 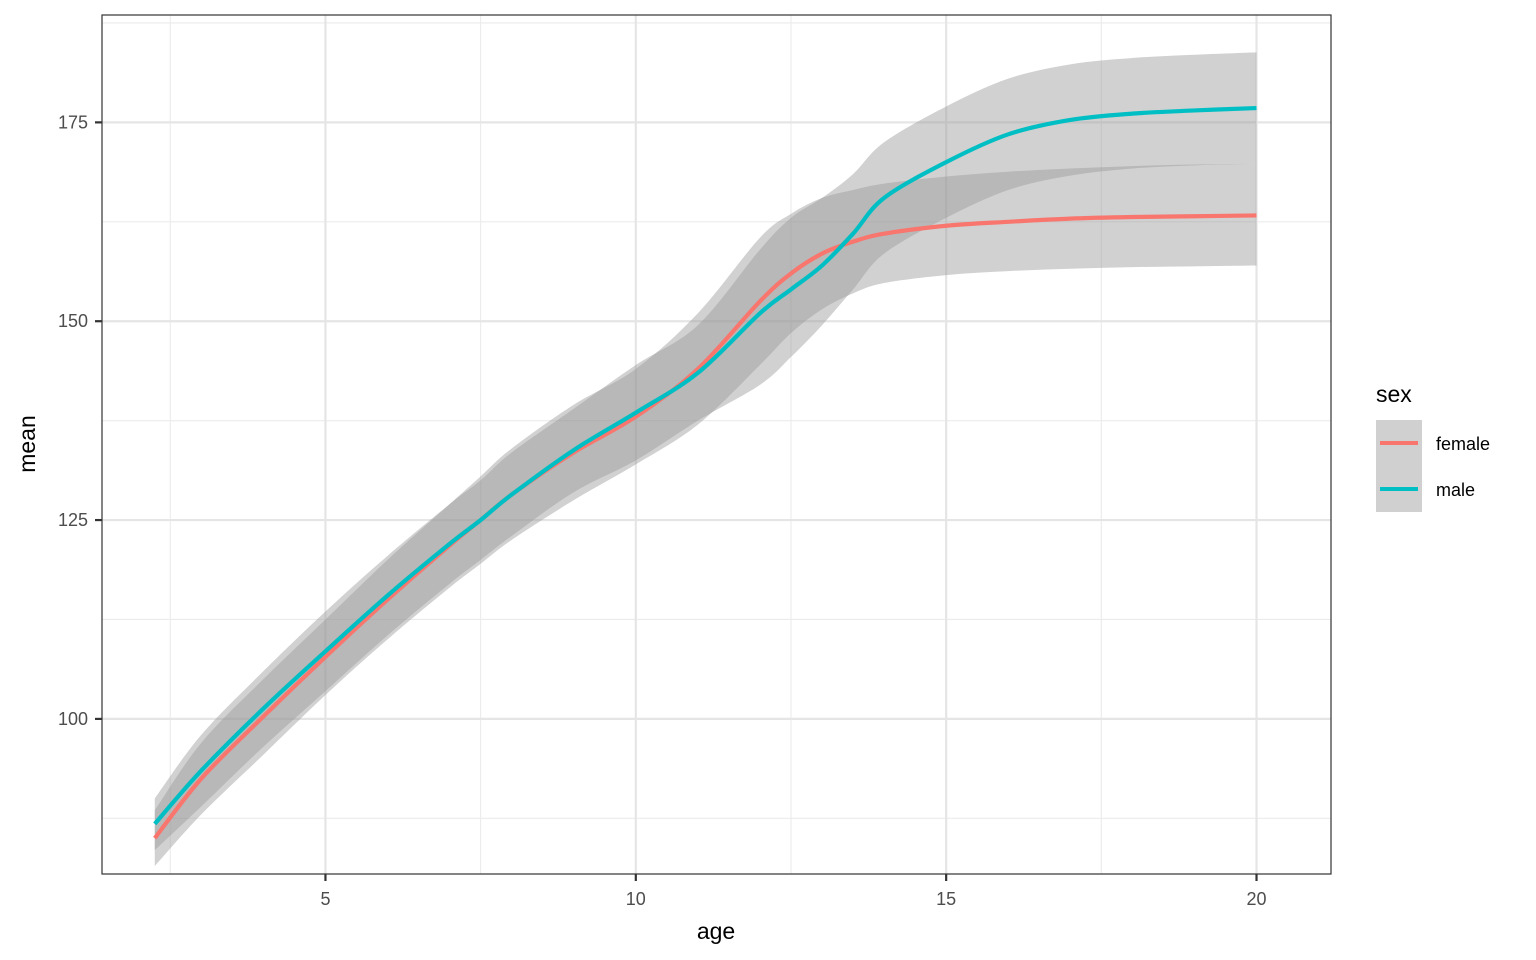 I want to click on y-tick-label: 150, so click(x=73, y=321).